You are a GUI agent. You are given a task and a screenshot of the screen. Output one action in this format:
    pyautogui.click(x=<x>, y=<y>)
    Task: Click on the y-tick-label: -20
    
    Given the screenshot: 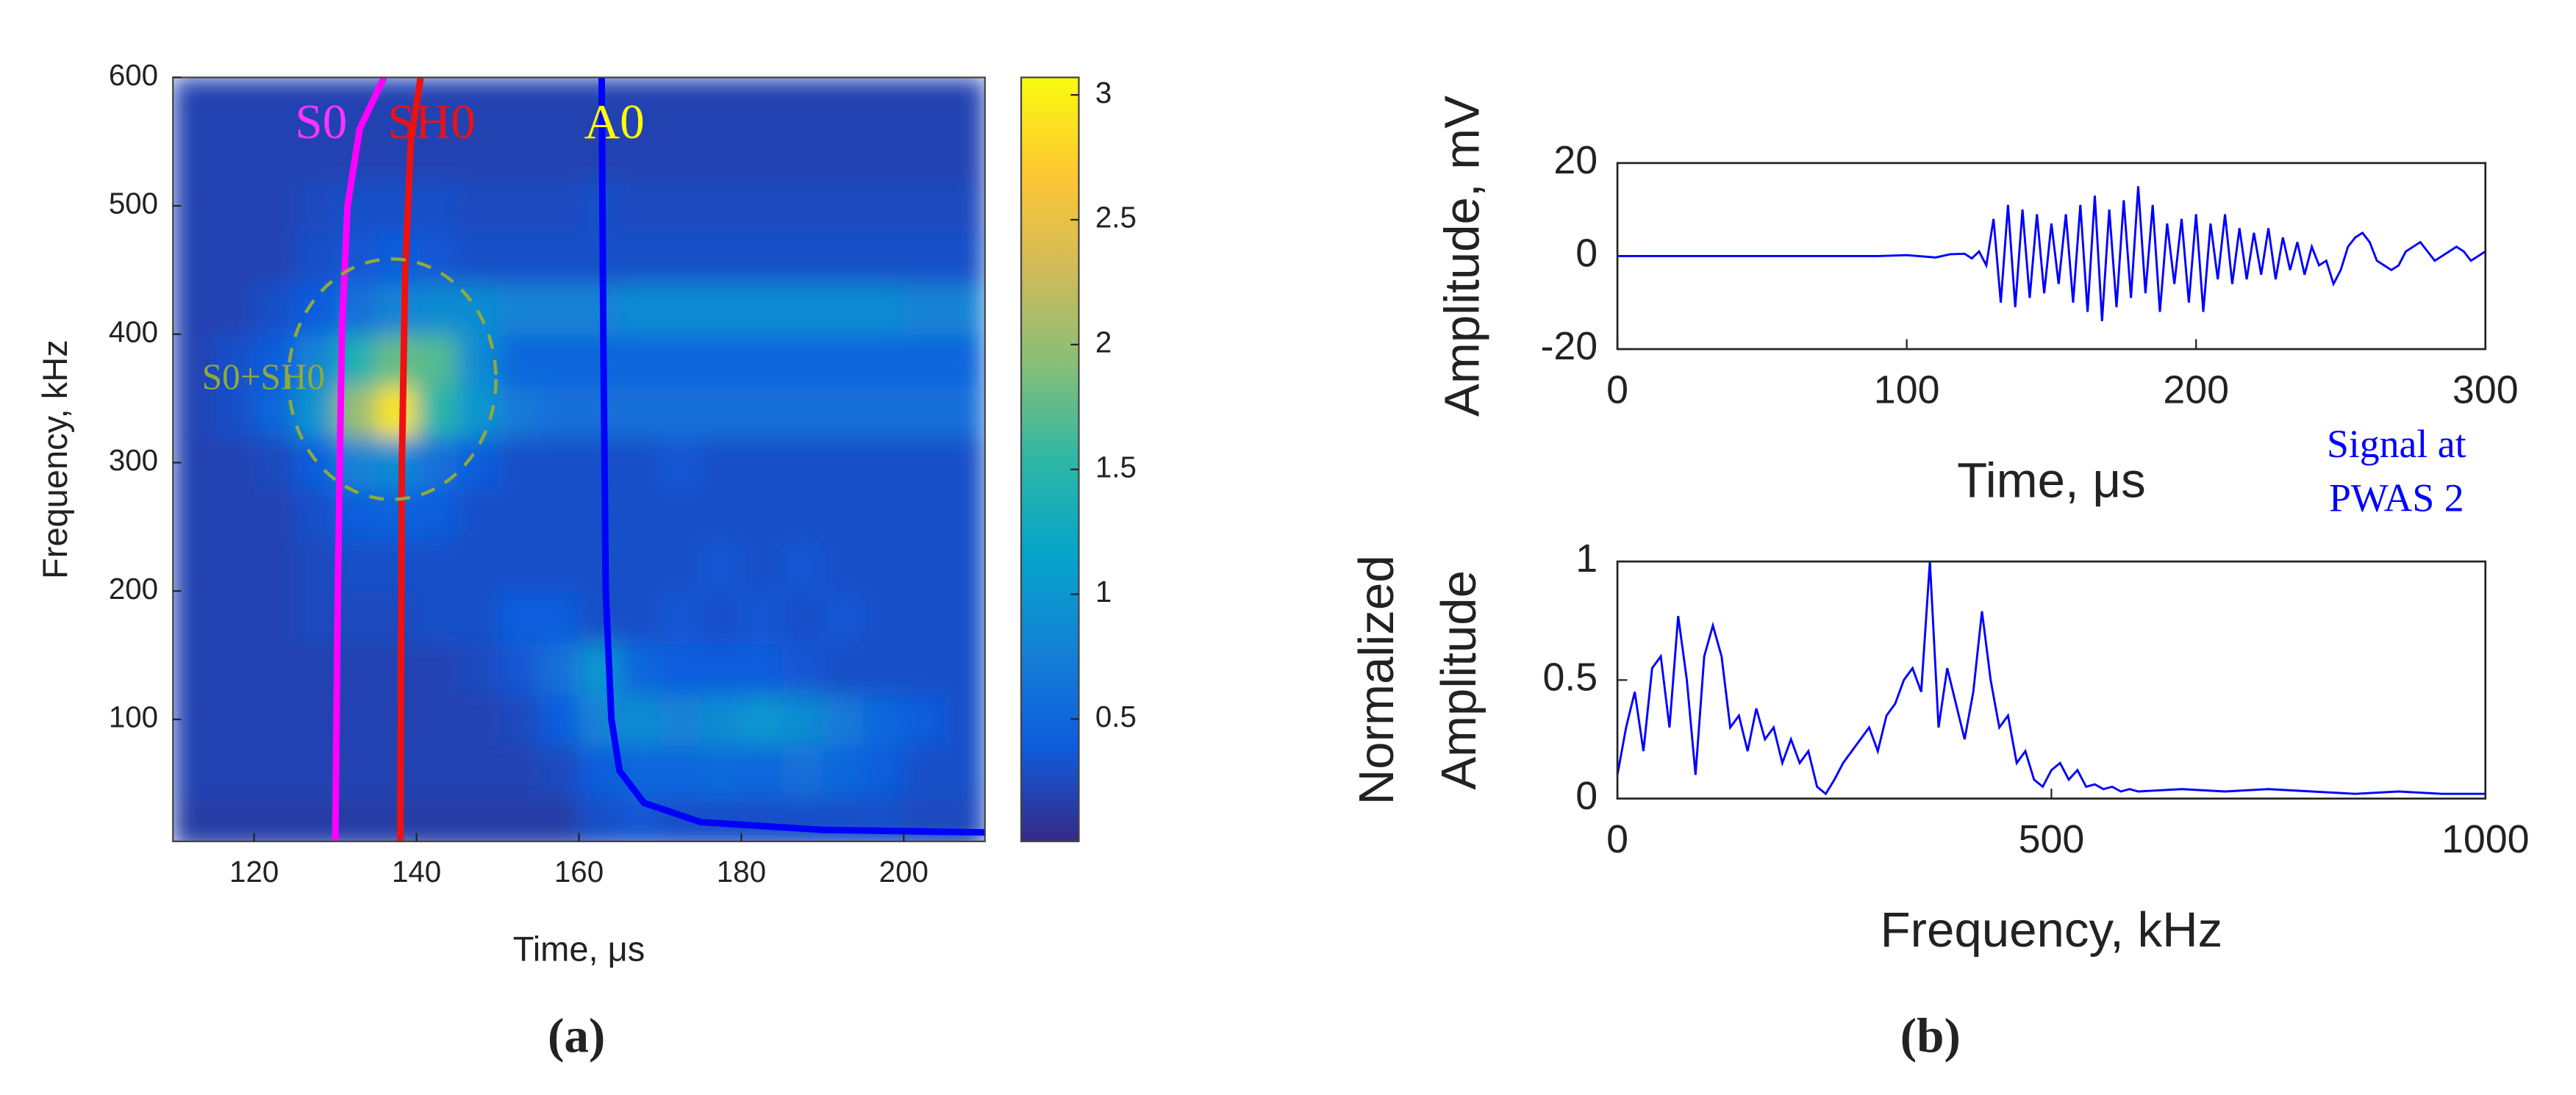 What is the action you would take?
    pyautogui.click(x=1569, y=346)
    